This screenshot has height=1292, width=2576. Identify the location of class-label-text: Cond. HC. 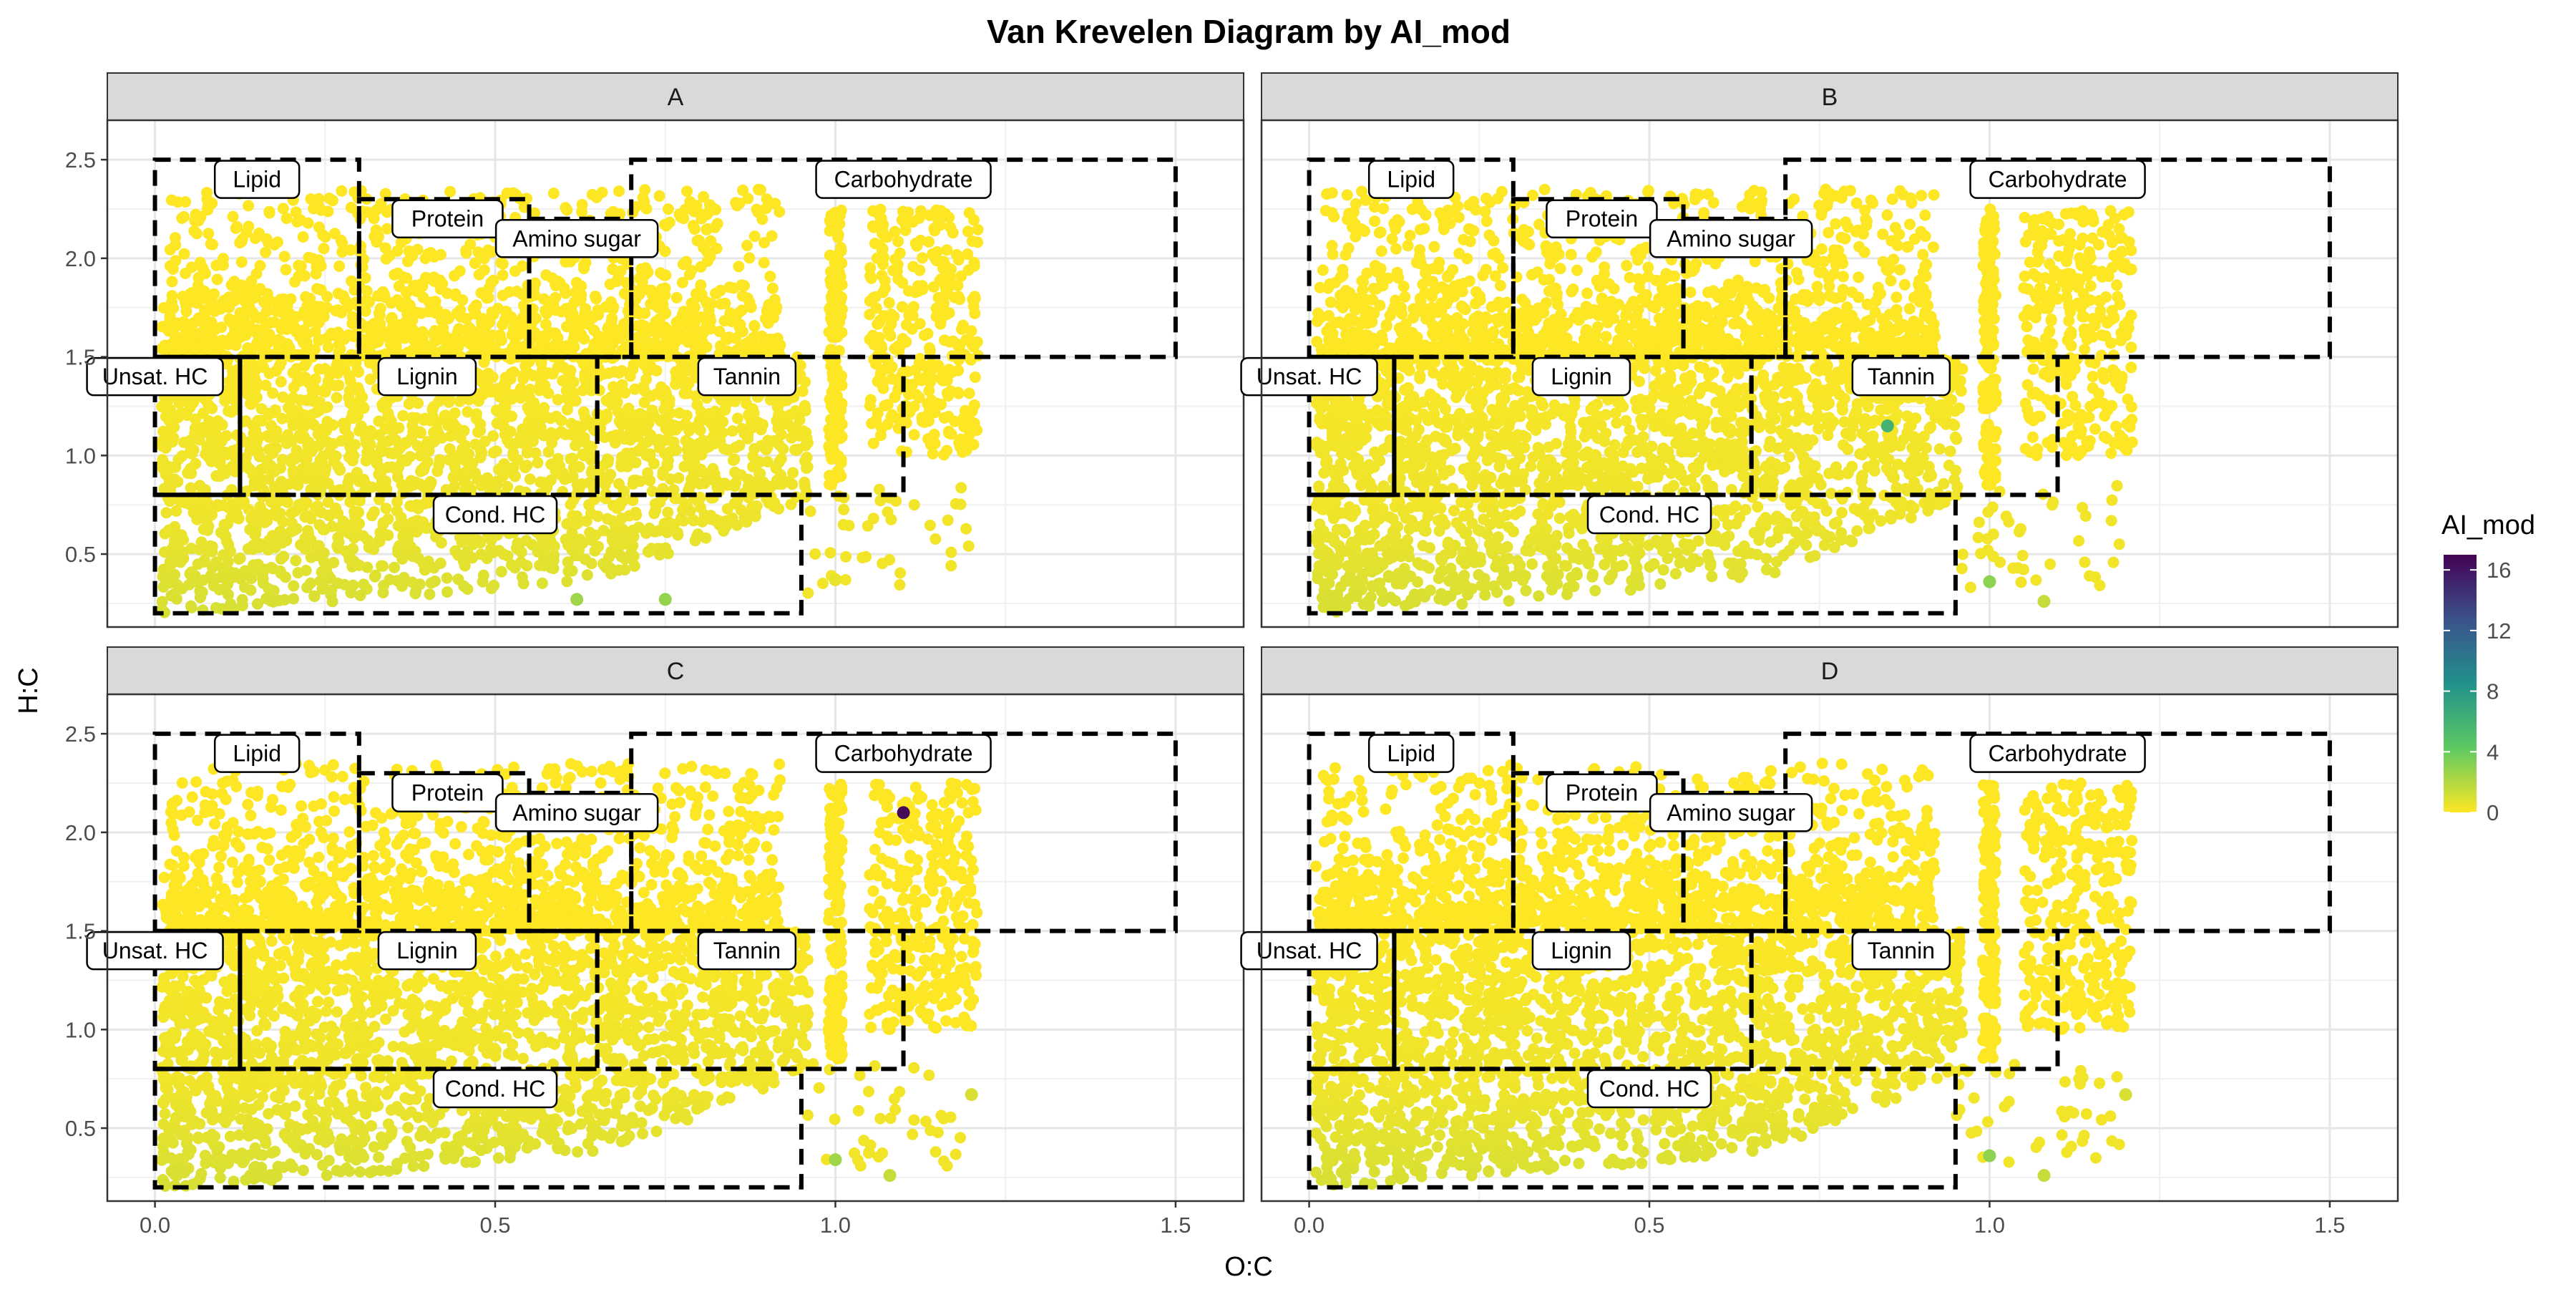
(495, 515).